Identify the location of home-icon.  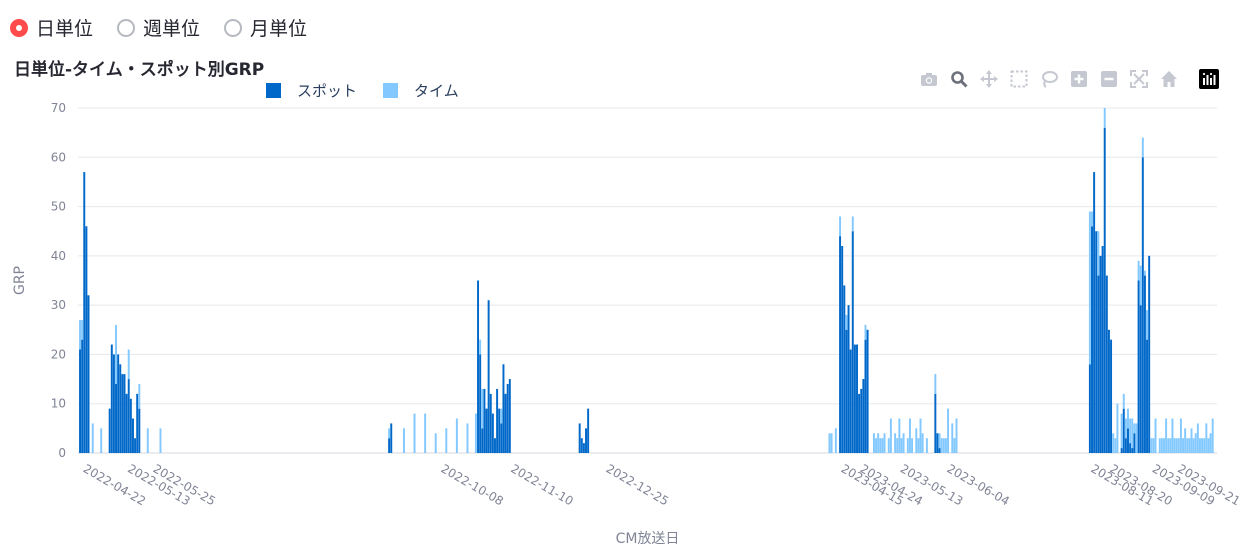
(1169, 79).